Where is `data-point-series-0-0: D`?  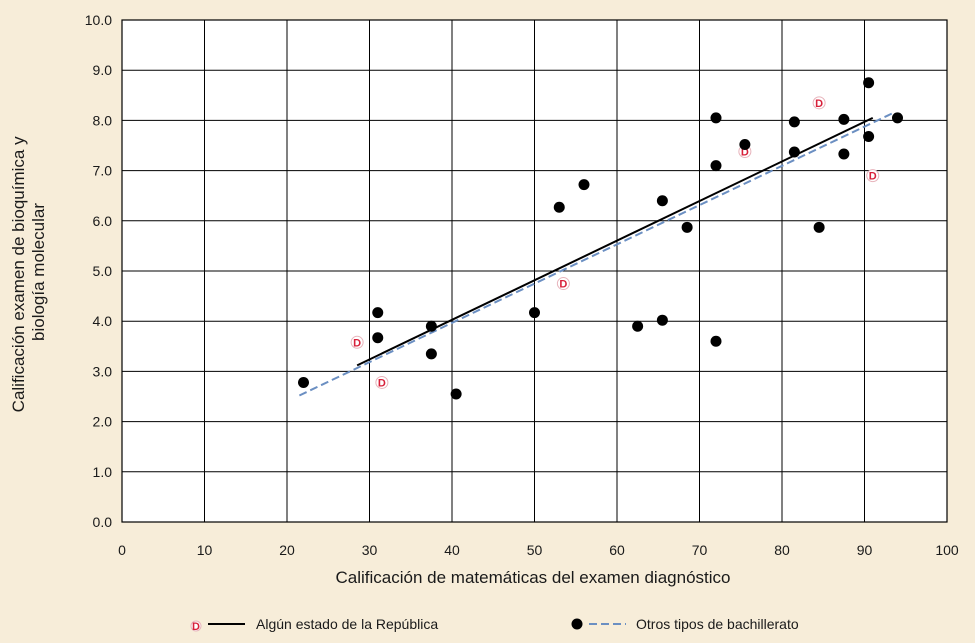
data-point-series-0-0: D is located at coordinates (357, 342).